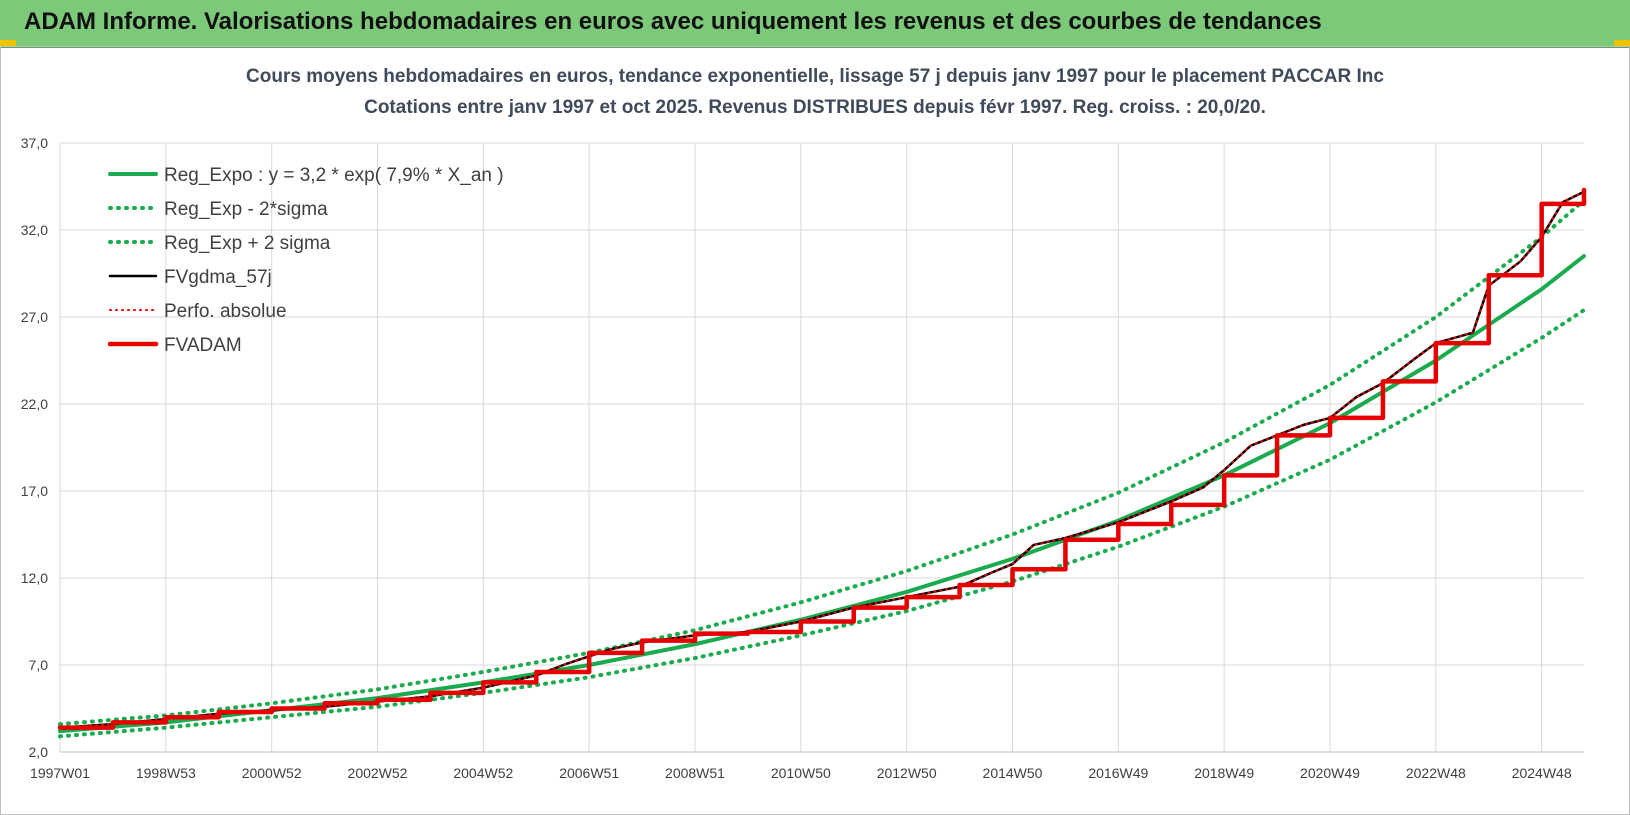 Image resolution: width=1630 pixels, height=815 pixels. Describe the element at coordinates (34, 230) in the screenshot. I see `y-tick-label: 32,0` at that location.